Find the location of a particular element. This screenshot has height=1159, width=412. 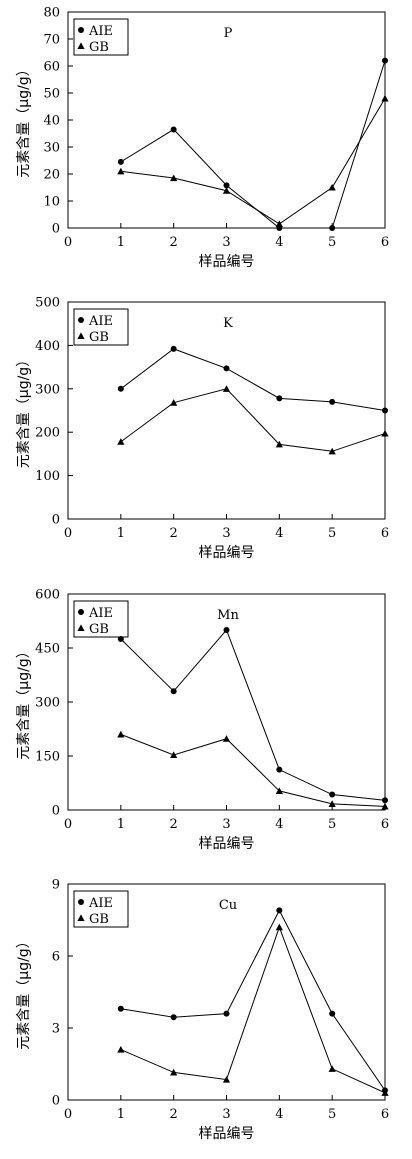

y-tick-label: 80 is located at coordinates (51, 13).